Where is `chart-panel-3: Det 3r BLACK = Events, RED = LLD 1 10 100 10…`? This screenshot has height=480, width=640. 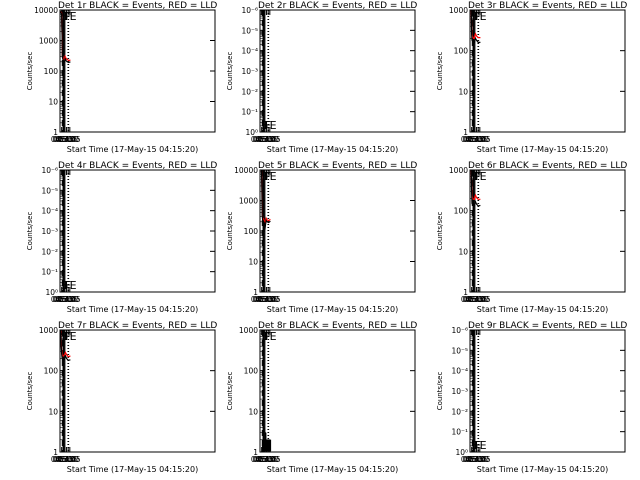
chart-panel-3: Det 3r BLACK = Events, RED = LLD 1 10 100 10… is located at coordinates (531, 77).